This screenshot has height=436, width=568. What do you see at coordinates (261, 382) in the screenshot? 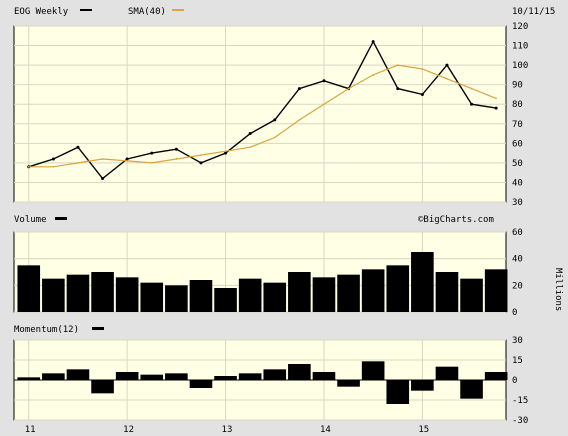
I see `momentum-series` at bounding box center [261, 382].